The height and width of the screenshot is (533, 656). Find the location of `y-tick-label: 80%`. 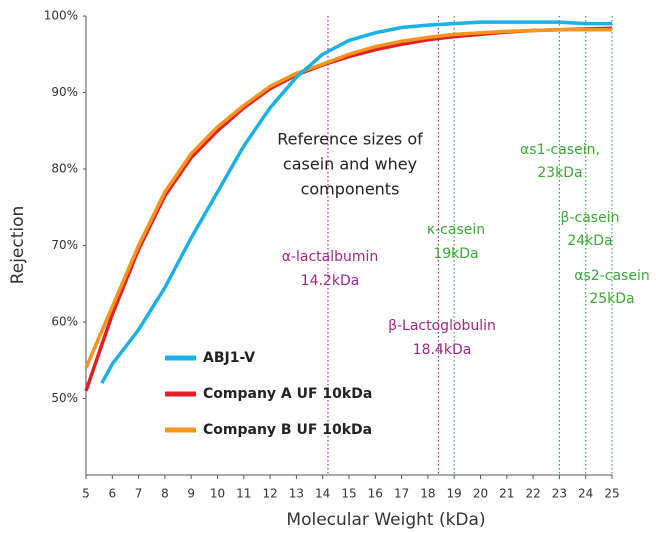

y-tick-label: 80% is located at coordinates (64, 169).